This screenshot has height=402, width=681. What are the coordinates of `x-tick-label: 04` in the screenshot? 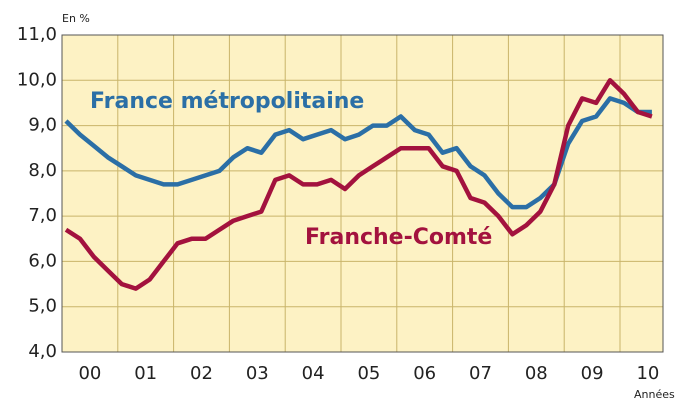 It's located at (313, 373).